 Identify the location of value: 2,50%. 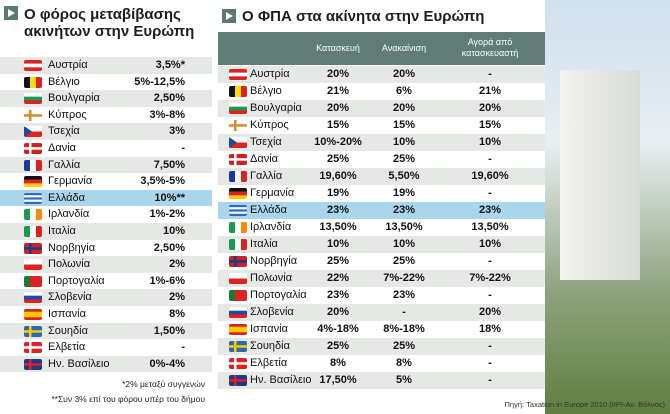
(169, 247).